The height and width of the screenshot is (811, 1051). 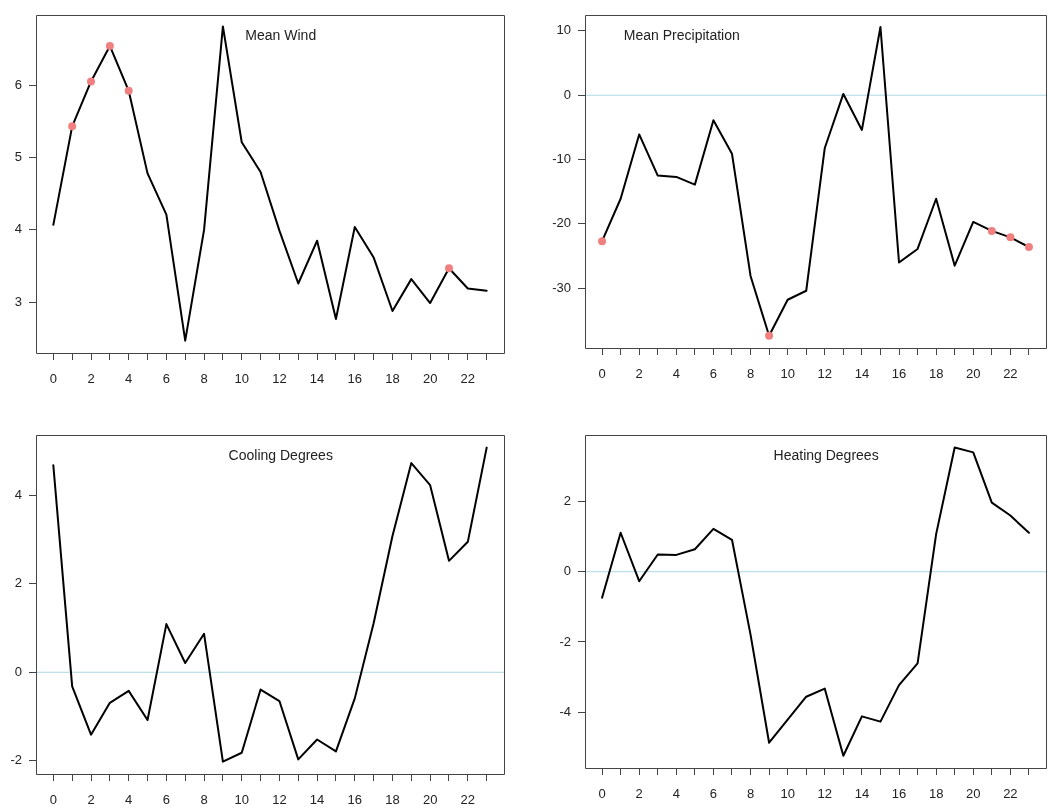 What do you see at coordinates (18, 84) in the screenshot?
I see `y-tick-label: 6` at bounding box center [18, 84].